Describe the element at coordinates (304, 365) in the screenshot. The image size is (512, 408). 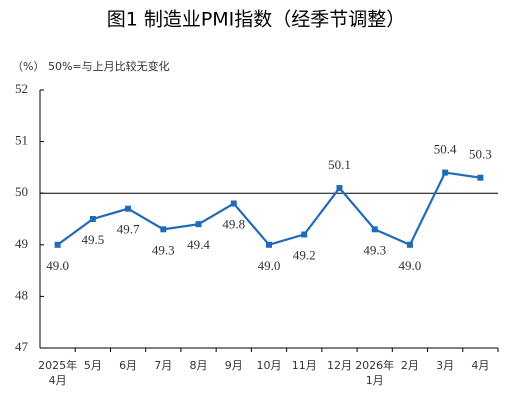
I see `x-tick-label: 11月` at that location.